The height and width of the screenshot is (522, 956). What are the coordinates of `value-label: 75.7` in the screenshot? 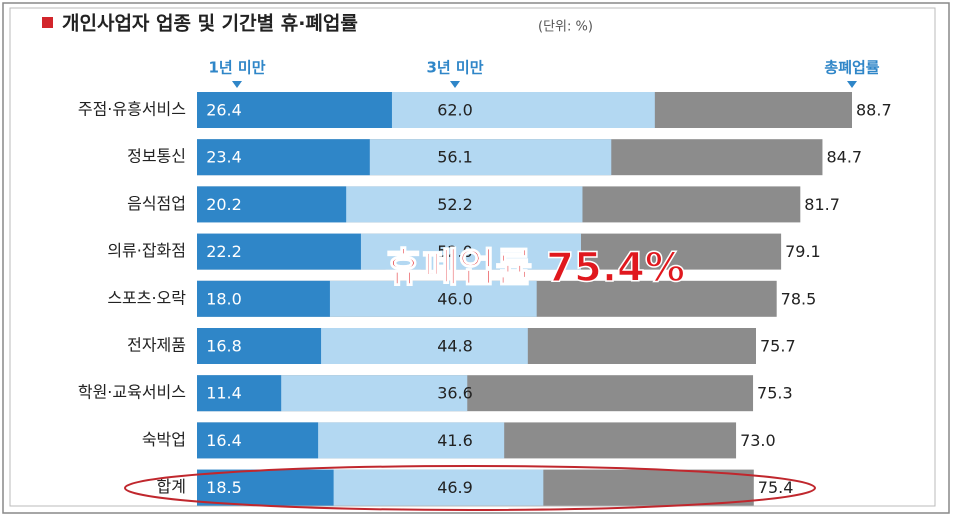 It's located at (778, 346).